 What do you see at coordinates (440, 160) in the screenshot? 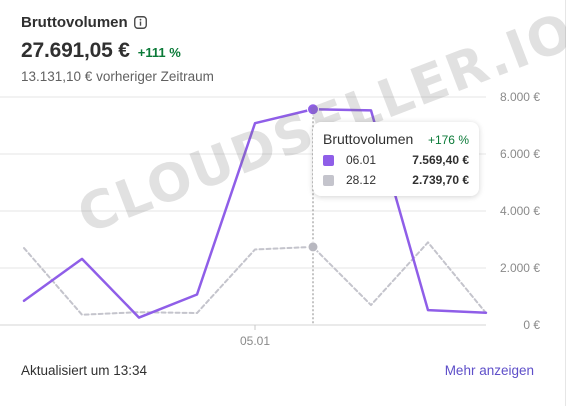
I see `tooltip-row-value: 7.569,40 €` at bounding box center [440, 160].